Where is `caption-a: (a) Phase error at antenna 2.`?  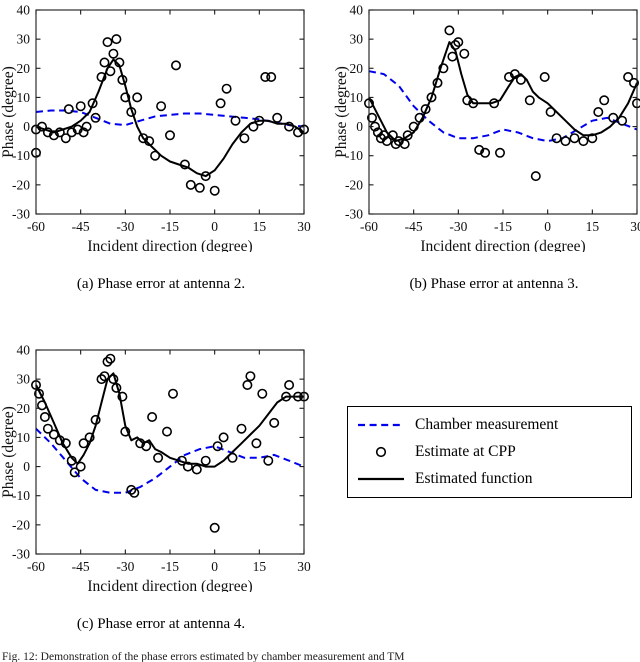
caption-a: (a) Phase error at antenna 2. is located at coordinates (161, 284).